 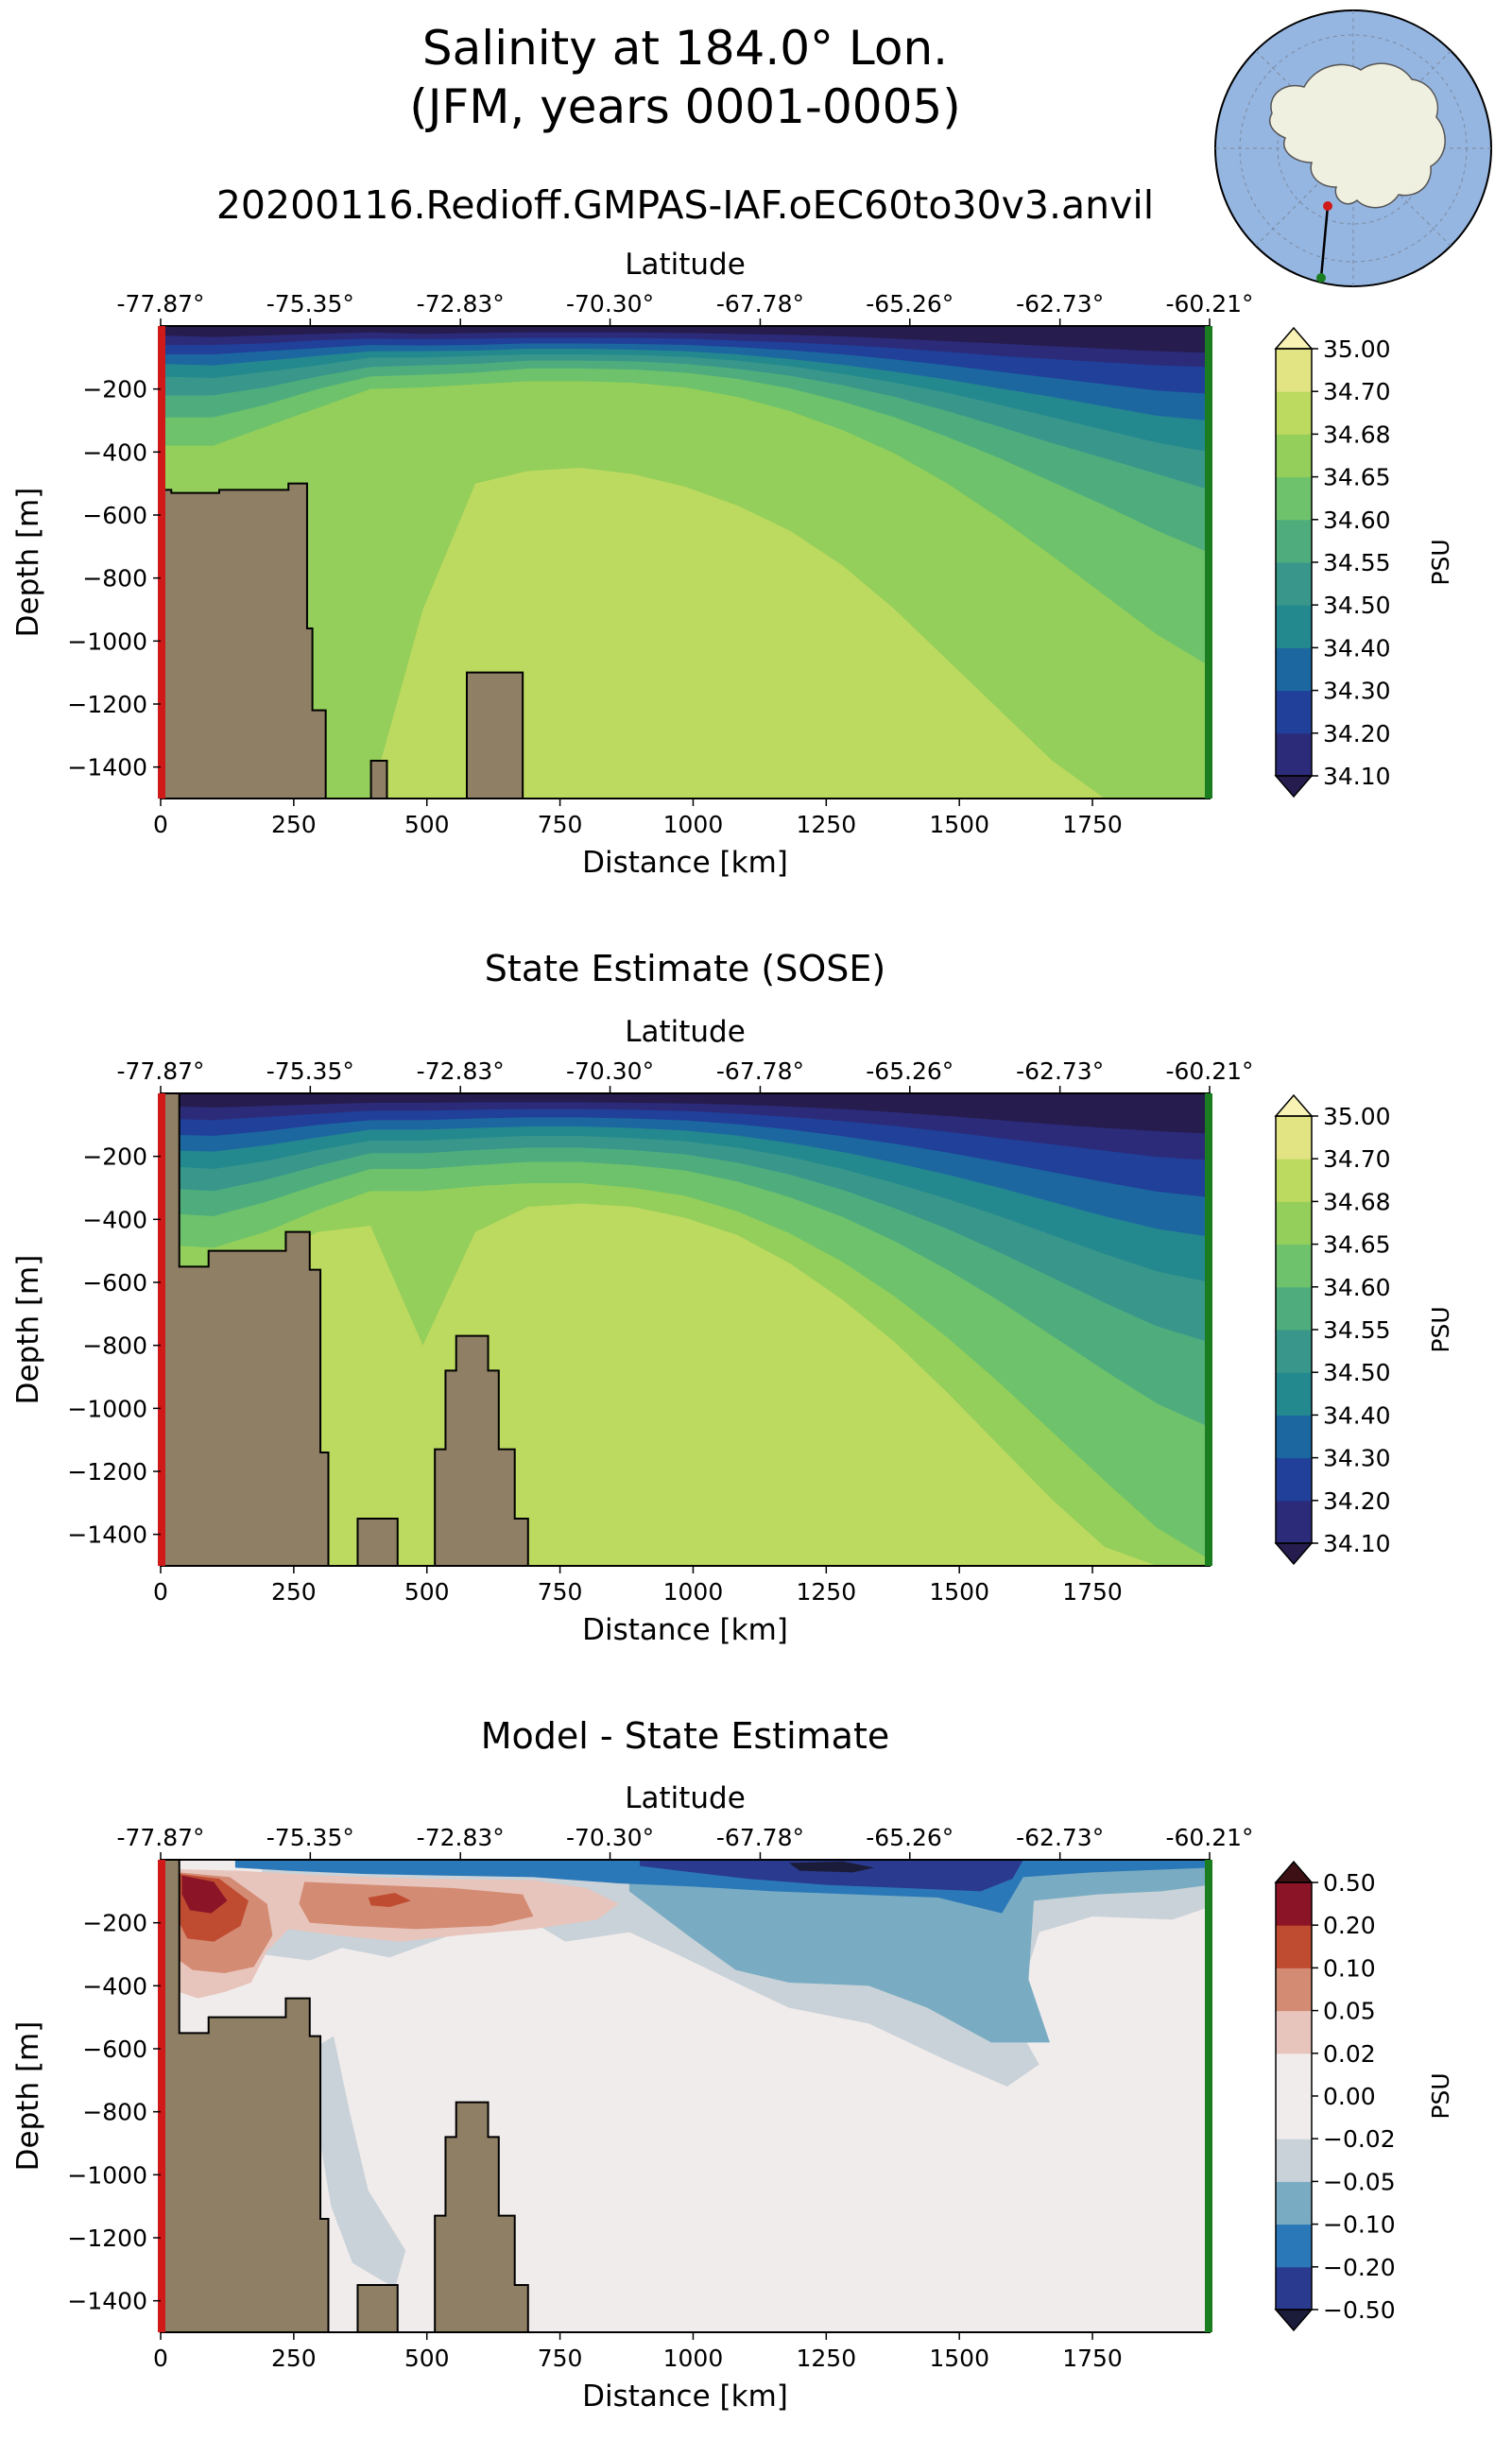 What do you see at coordinates (1324, 242) in the screenshot?
I see `transect-line` at bounding box center [1324, 242].